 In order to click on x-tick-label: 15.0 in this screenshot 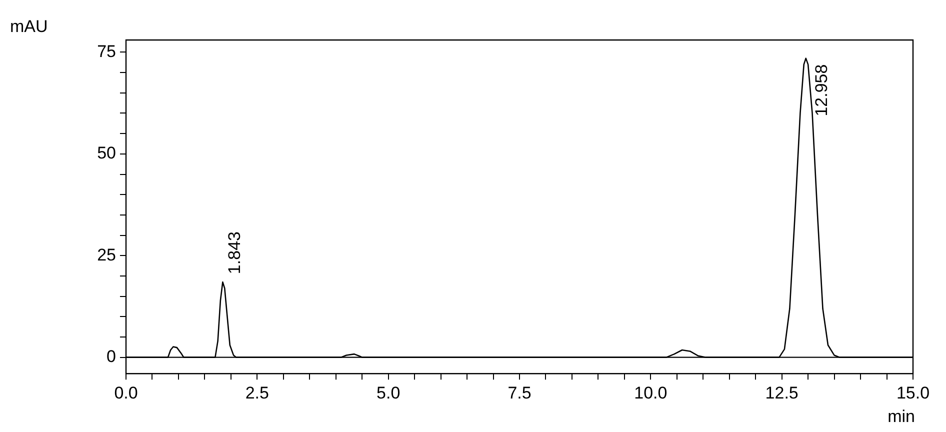, I will do `click(913, 392)`.